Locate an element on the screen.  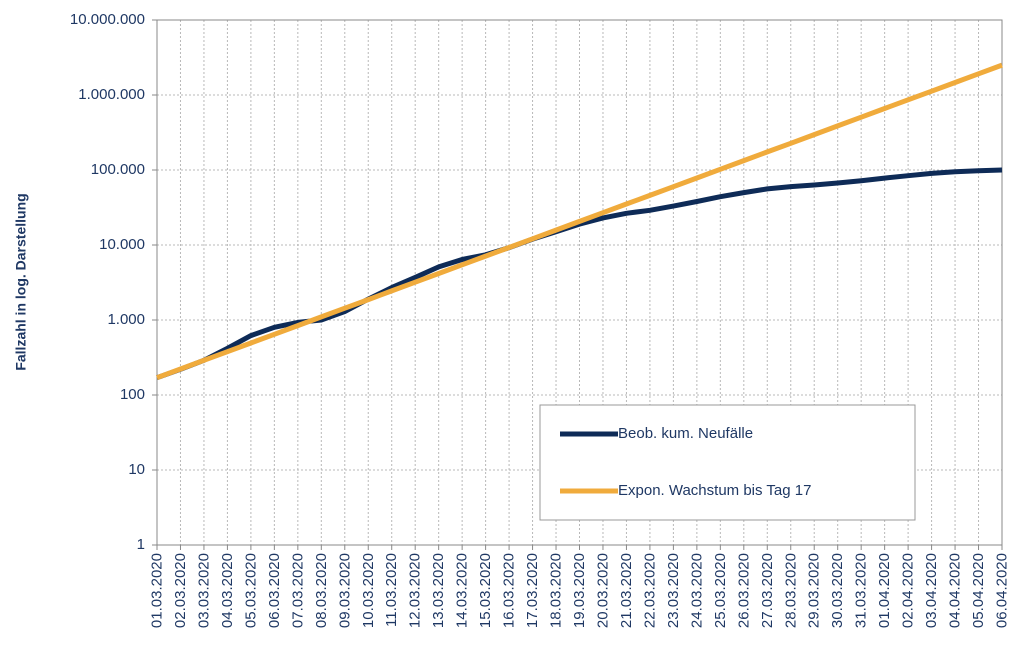
x-tick-label: 22.03.2020 is located at coordinates (649, 590).